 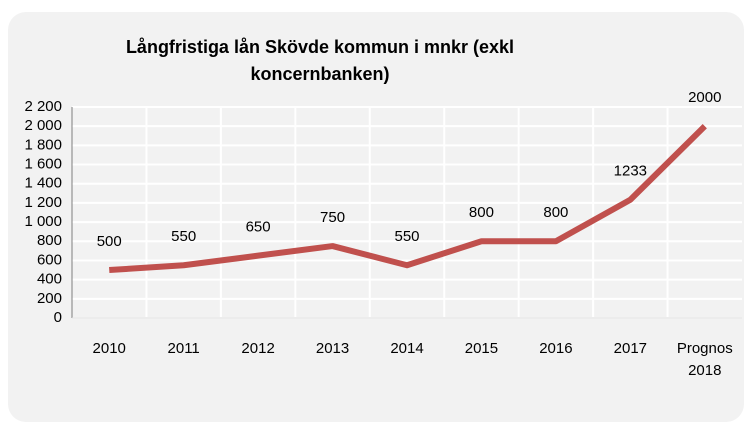 I want to click on data-label: 750, so click(x=332, y=217).